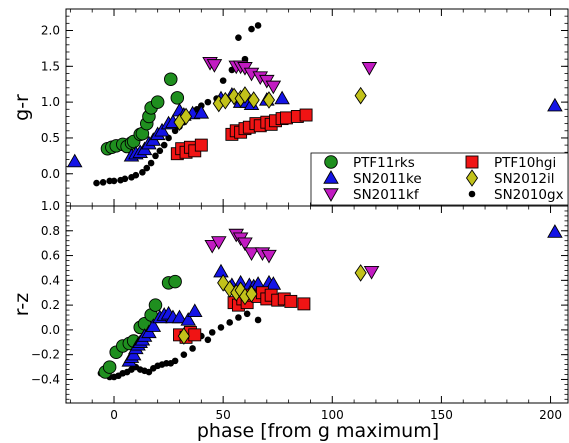 The height and width of the screenshot is (443, 569). I want to click on x-tick-label: 100, so click(332, 415).